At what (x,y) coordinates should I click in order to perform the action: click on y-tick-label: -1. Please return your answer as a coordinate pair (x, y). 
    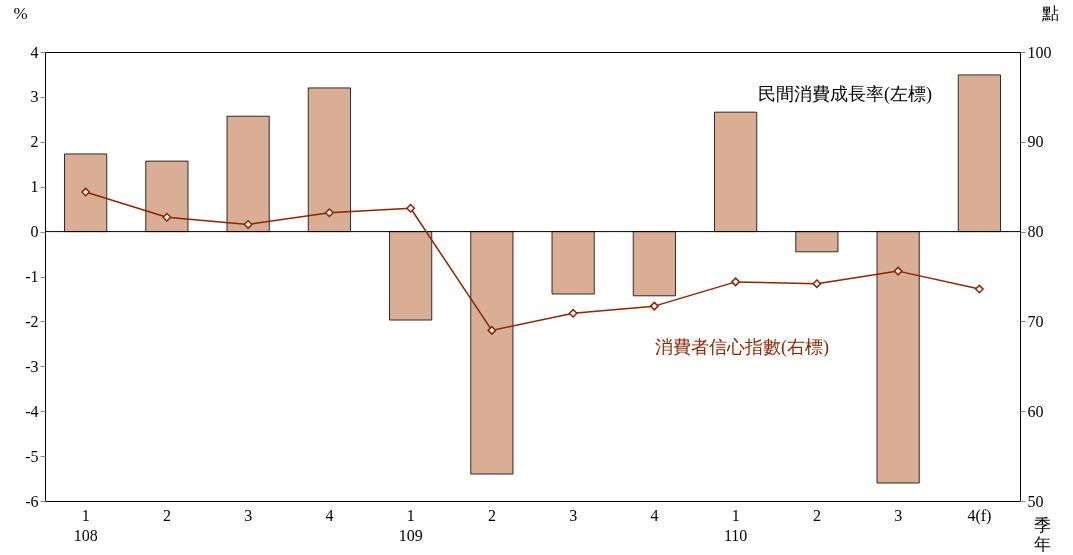
    Looking at the image, I should click on (32, 276).